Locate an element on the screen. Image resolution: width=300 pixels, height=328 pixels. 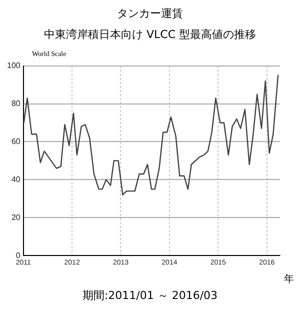
chart-subtitle: 中東湾岸積日本向け VLCC 型最高値の推移 is located at coordinates (149, 34).